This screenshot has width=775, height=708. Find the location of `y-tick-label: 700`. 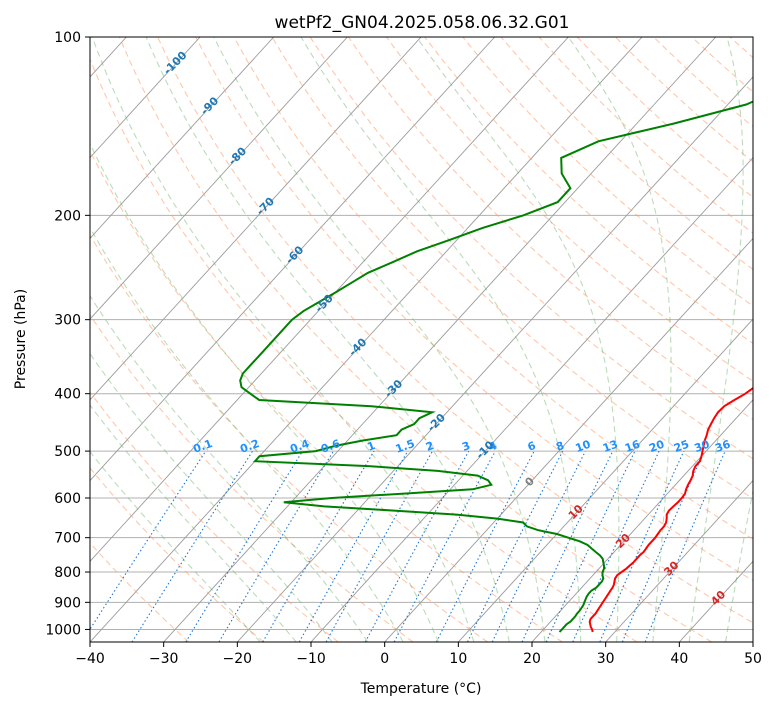

y-tick-label: 700 is located at coordinates (67, 539).